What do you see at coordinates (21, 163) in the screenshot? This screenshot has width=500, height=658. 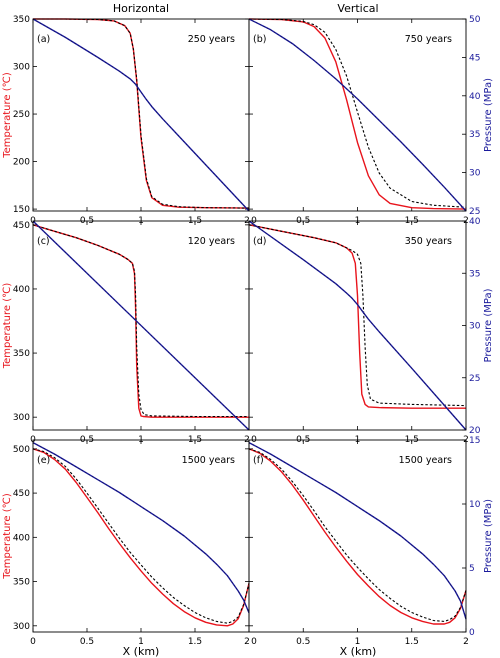 I see `temp-tick-label: 200` at bounding box center [21, 163].